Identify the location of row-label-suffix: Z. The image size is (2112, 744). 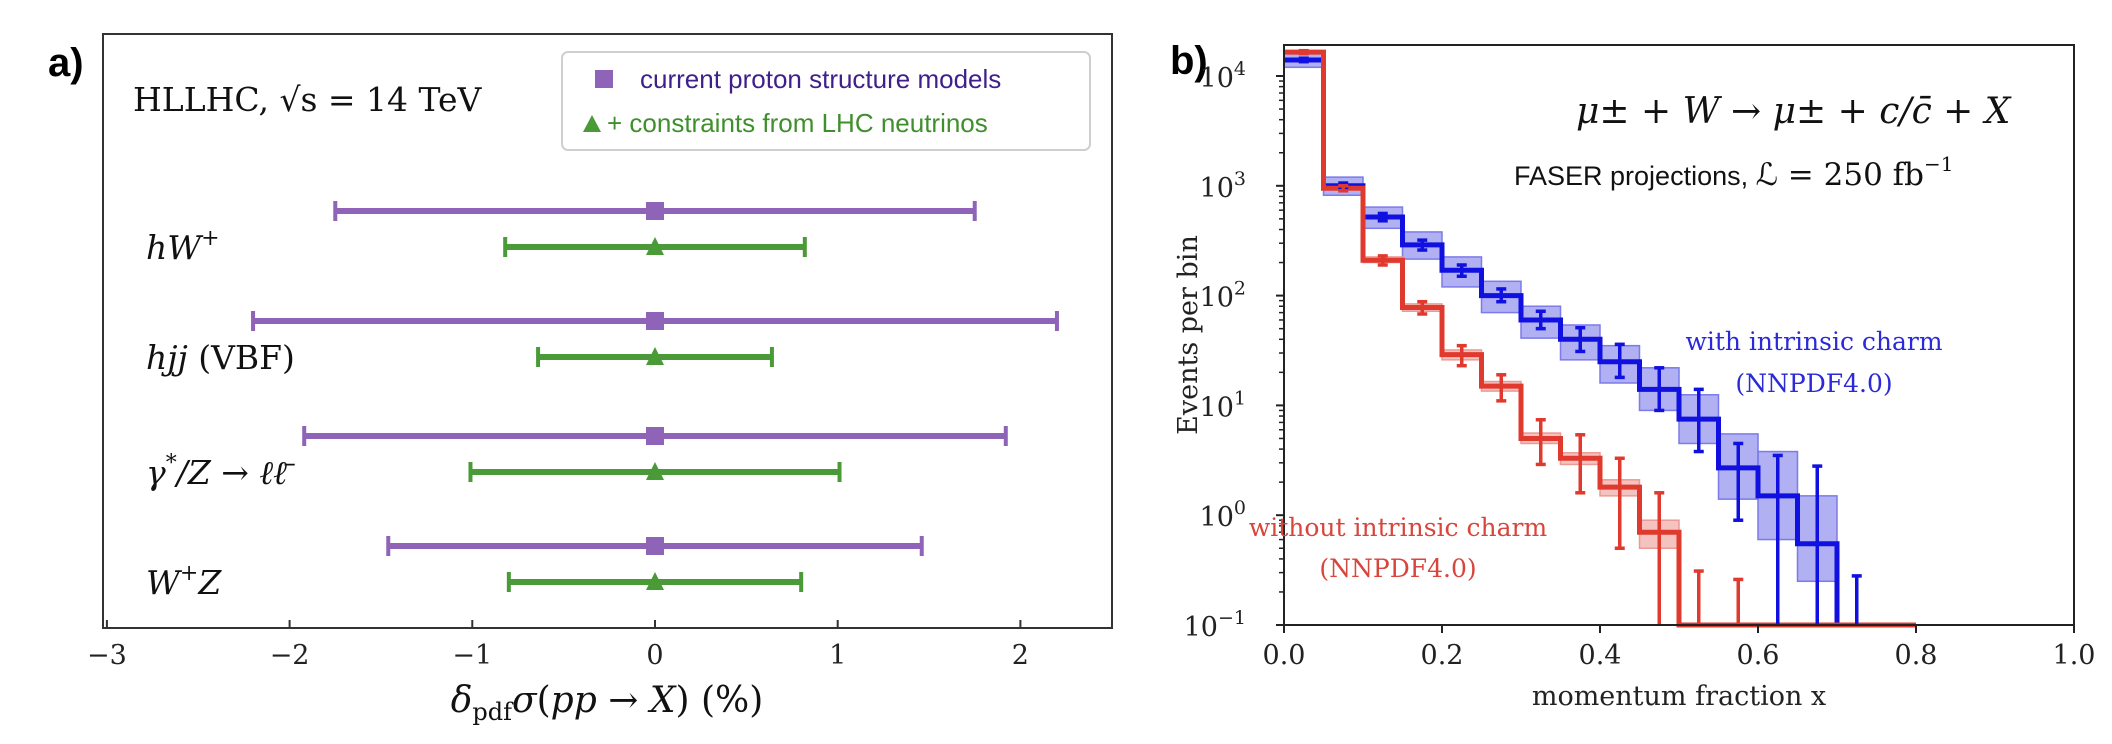
(209, 582).